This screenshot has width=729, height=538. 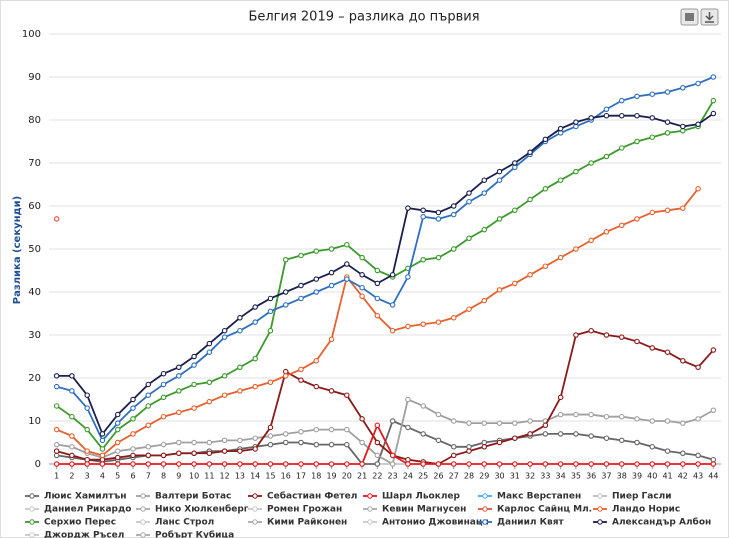 I want to click on chart-title: Белгия 2019 – разлика до първия, so click(x=363, y=17).